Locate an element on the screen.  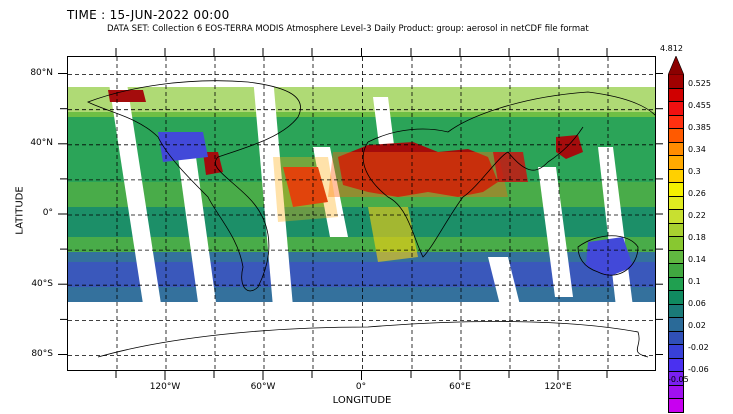
x-tick-60w: 60°W is located at coordinates (263, 387).